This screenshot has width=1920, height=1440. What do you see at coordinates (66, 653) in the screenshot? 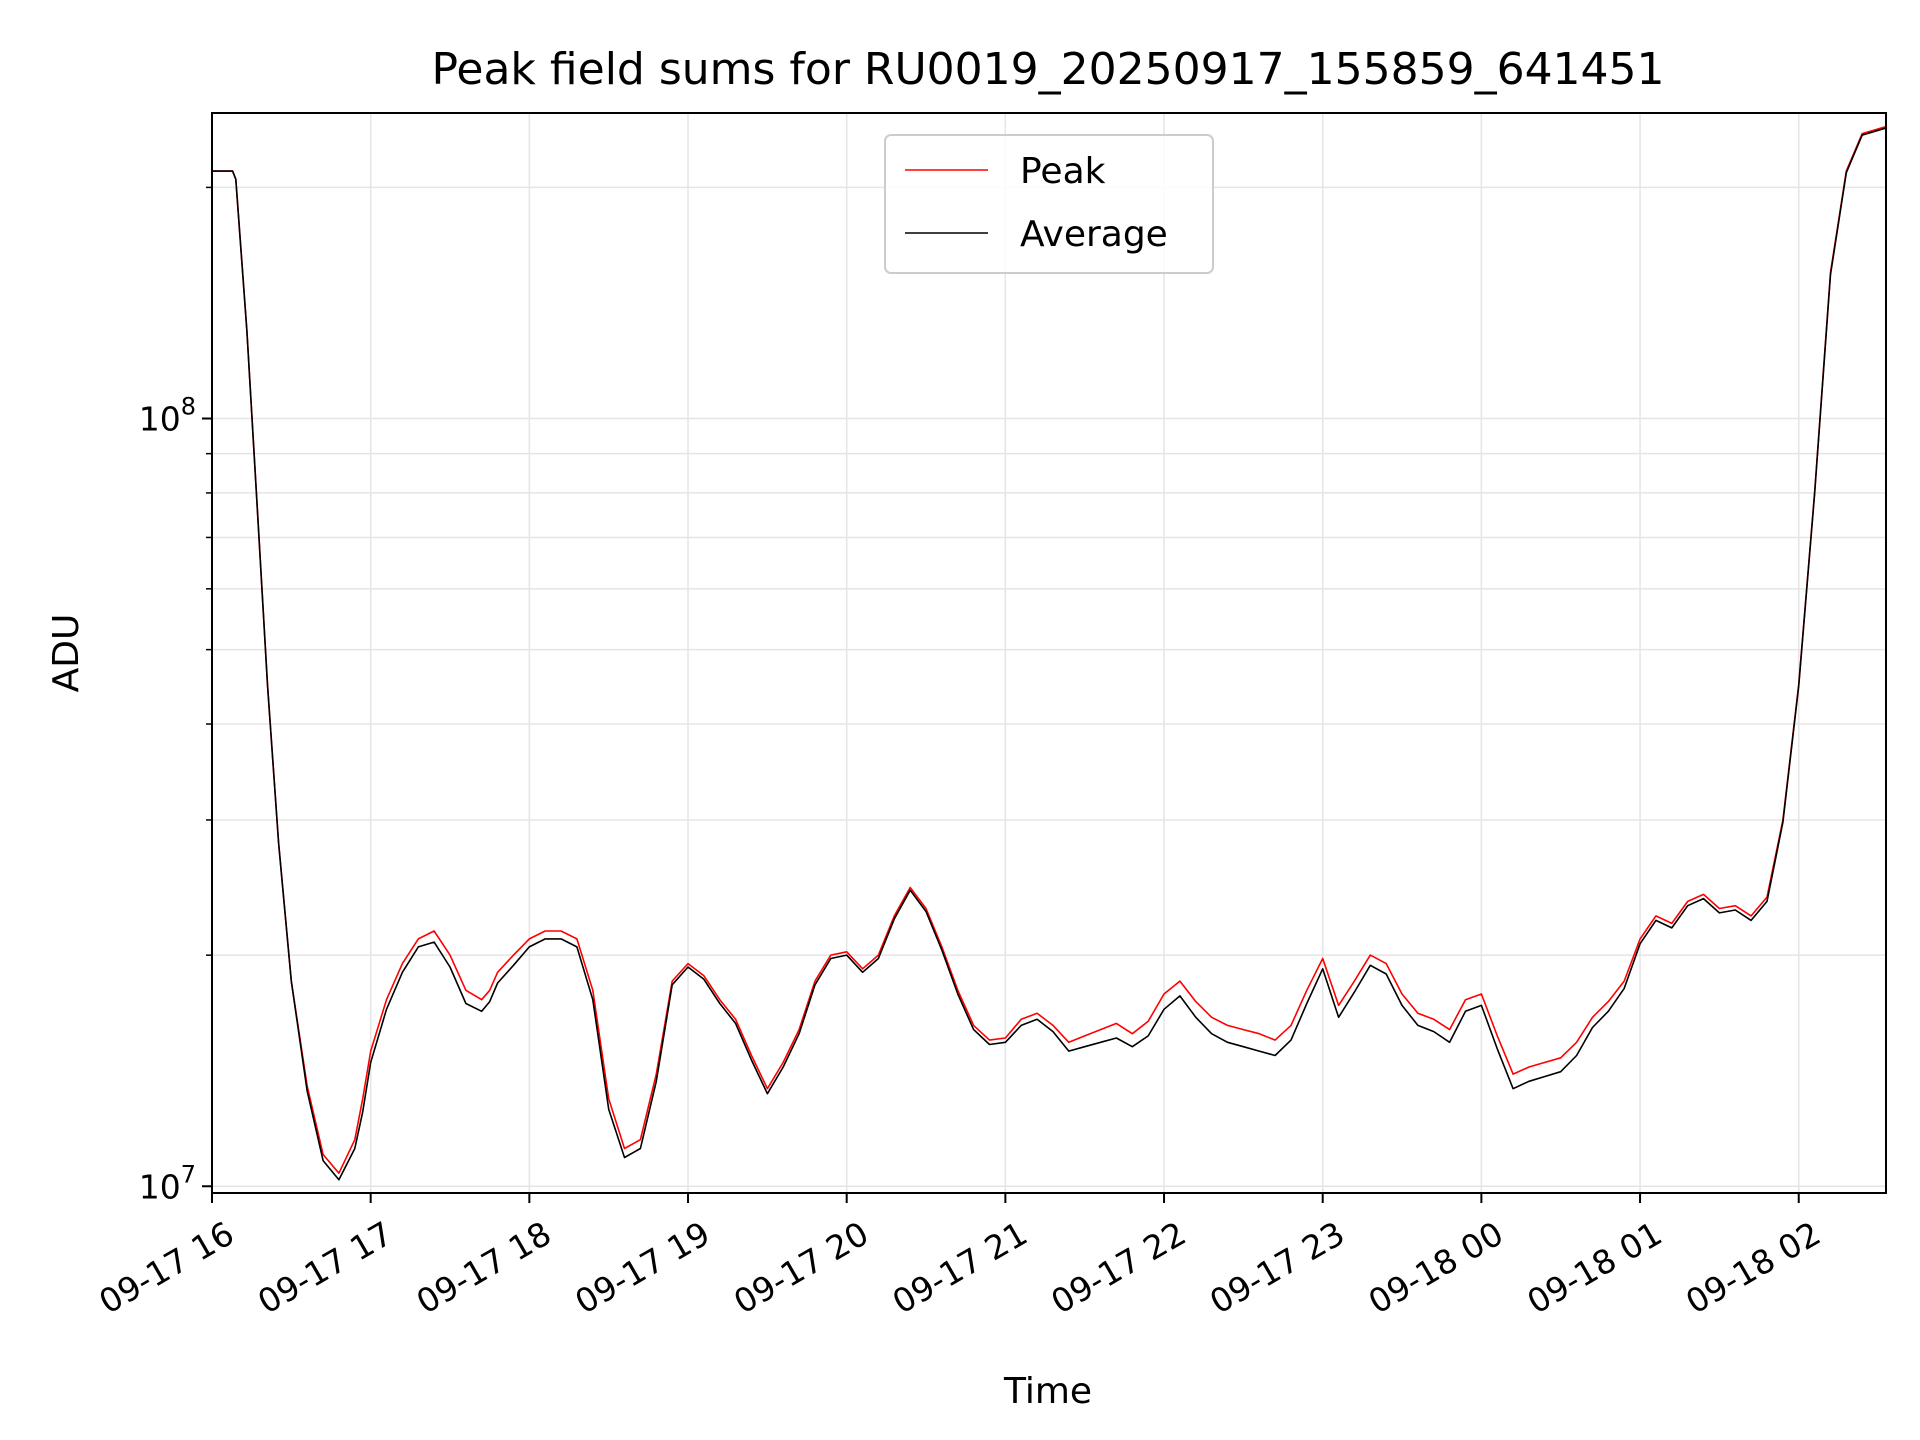
I see `y-axis-label: ADU` at bounding box center [66, 653].